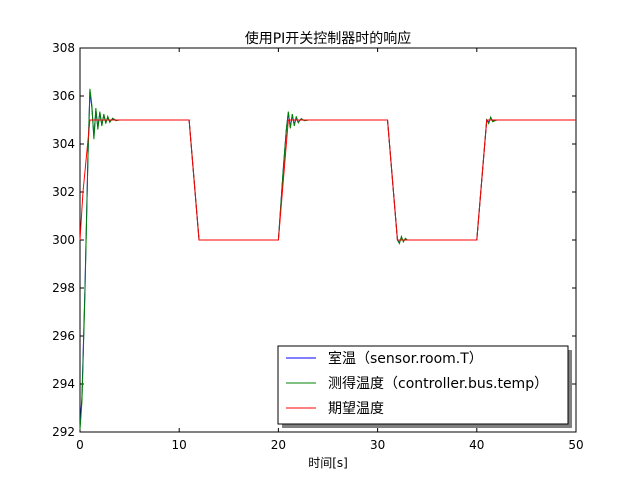 The width and height of the screenshot is (640, 484). I want to click on y-tick-label: 292, so click(63, 432).